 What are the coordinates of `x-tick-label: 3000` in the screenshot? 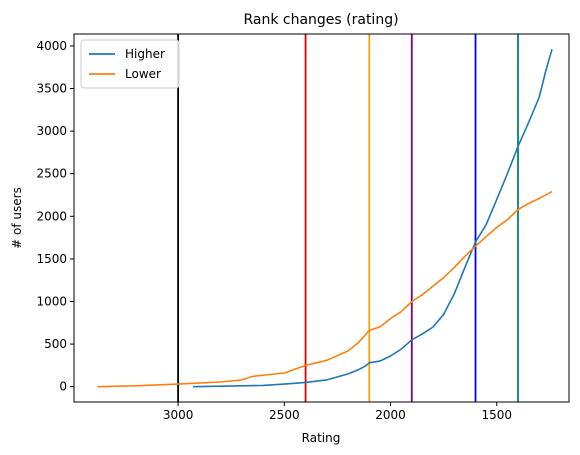 It's located at (178, 415).